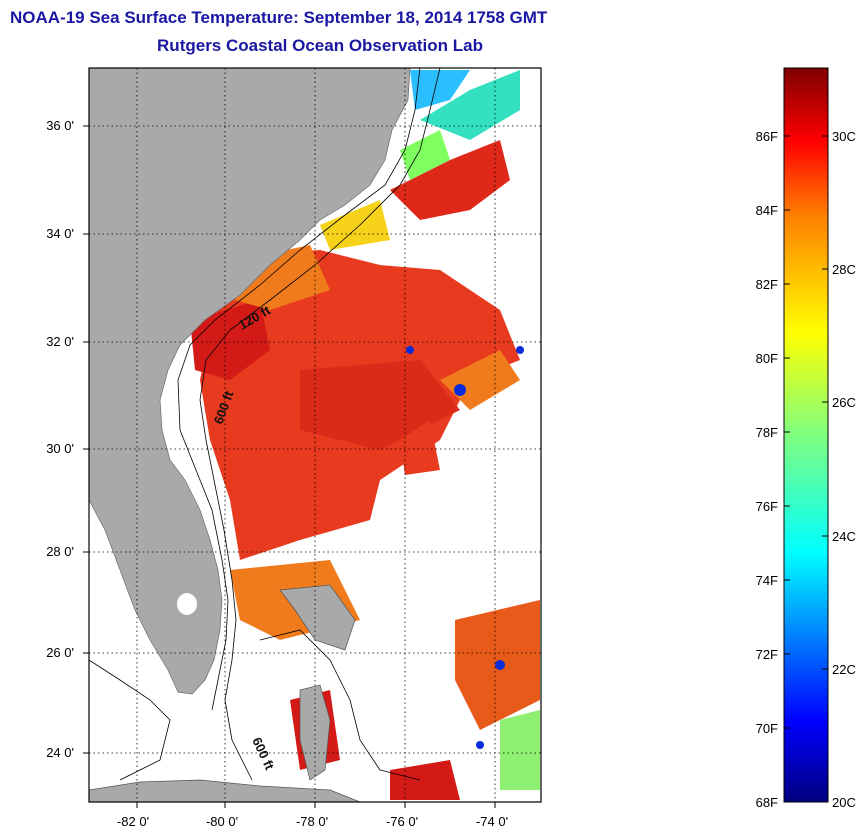 The width and height of the screenshot is (865, 832). Describe the element at coordinates (844, 802) in the screenshot. I see `colorbar-c-20: 20C` at that location.